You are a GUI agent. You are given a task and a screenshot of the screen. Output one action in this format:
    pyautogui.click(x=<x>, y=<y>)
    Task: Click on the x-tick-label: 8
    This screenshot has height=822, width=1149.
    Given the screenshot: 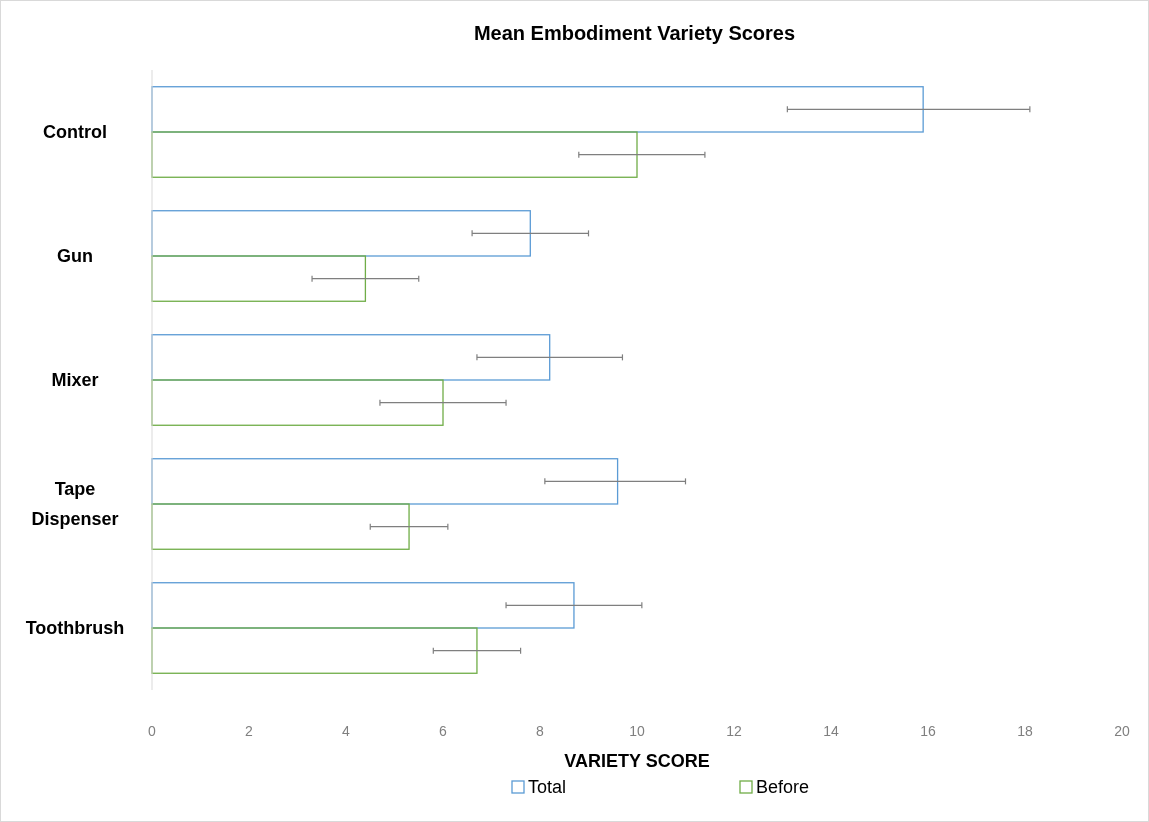 What is the action you would take?
    pyautogui.click(x=540, y=731)
    